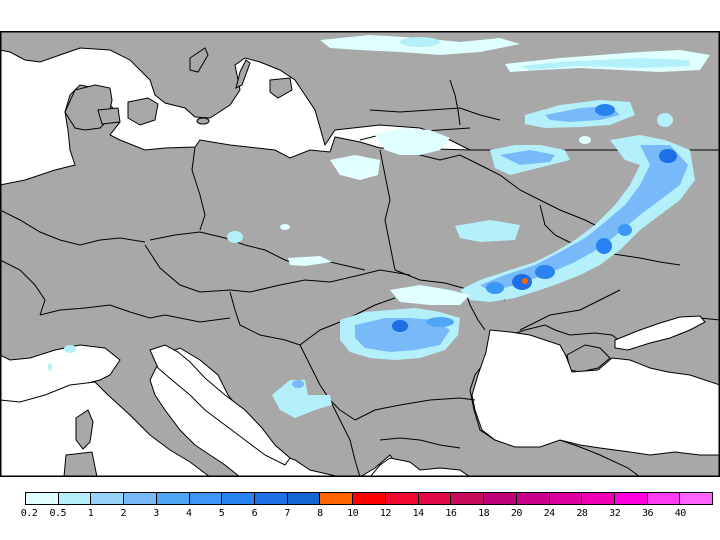 Image resolution: width=720 pixels, height=540 pixels. Describe the element at coordinates (605, 64) in the screenshot. I see `precip-core-ne-russia` at that location.